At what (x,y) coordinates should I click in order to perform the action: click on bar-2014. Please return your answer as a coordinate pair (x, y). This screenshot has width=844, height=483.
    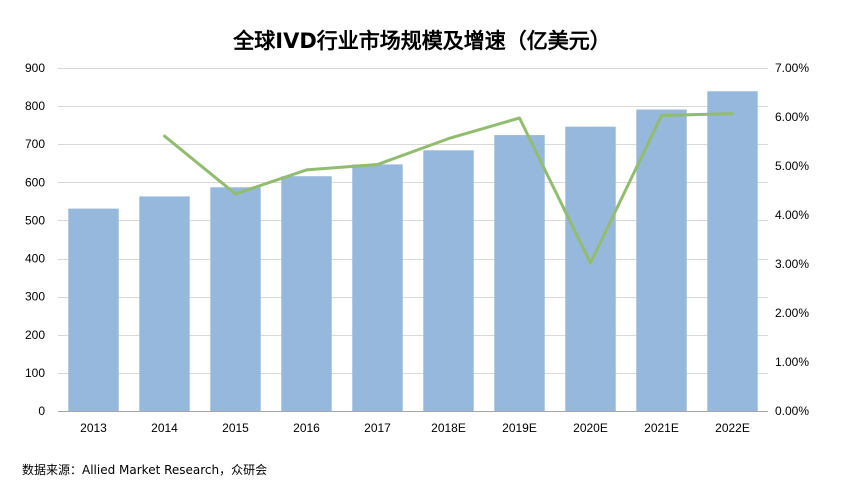
    Looking at the image, I should click on (164, 303).